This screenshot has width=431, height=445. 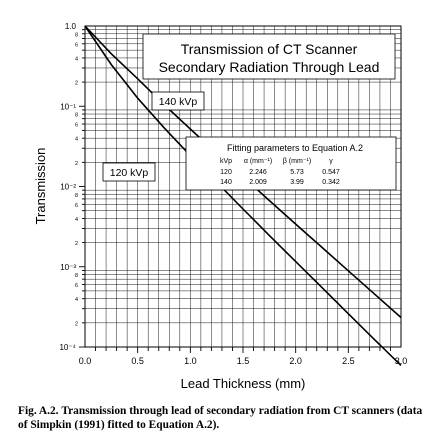 What do you see at coordinates (297, 161) in the screenshot?
I see `param-header-beta: β (mm⁻¹)` at bounding box center [297, 161].